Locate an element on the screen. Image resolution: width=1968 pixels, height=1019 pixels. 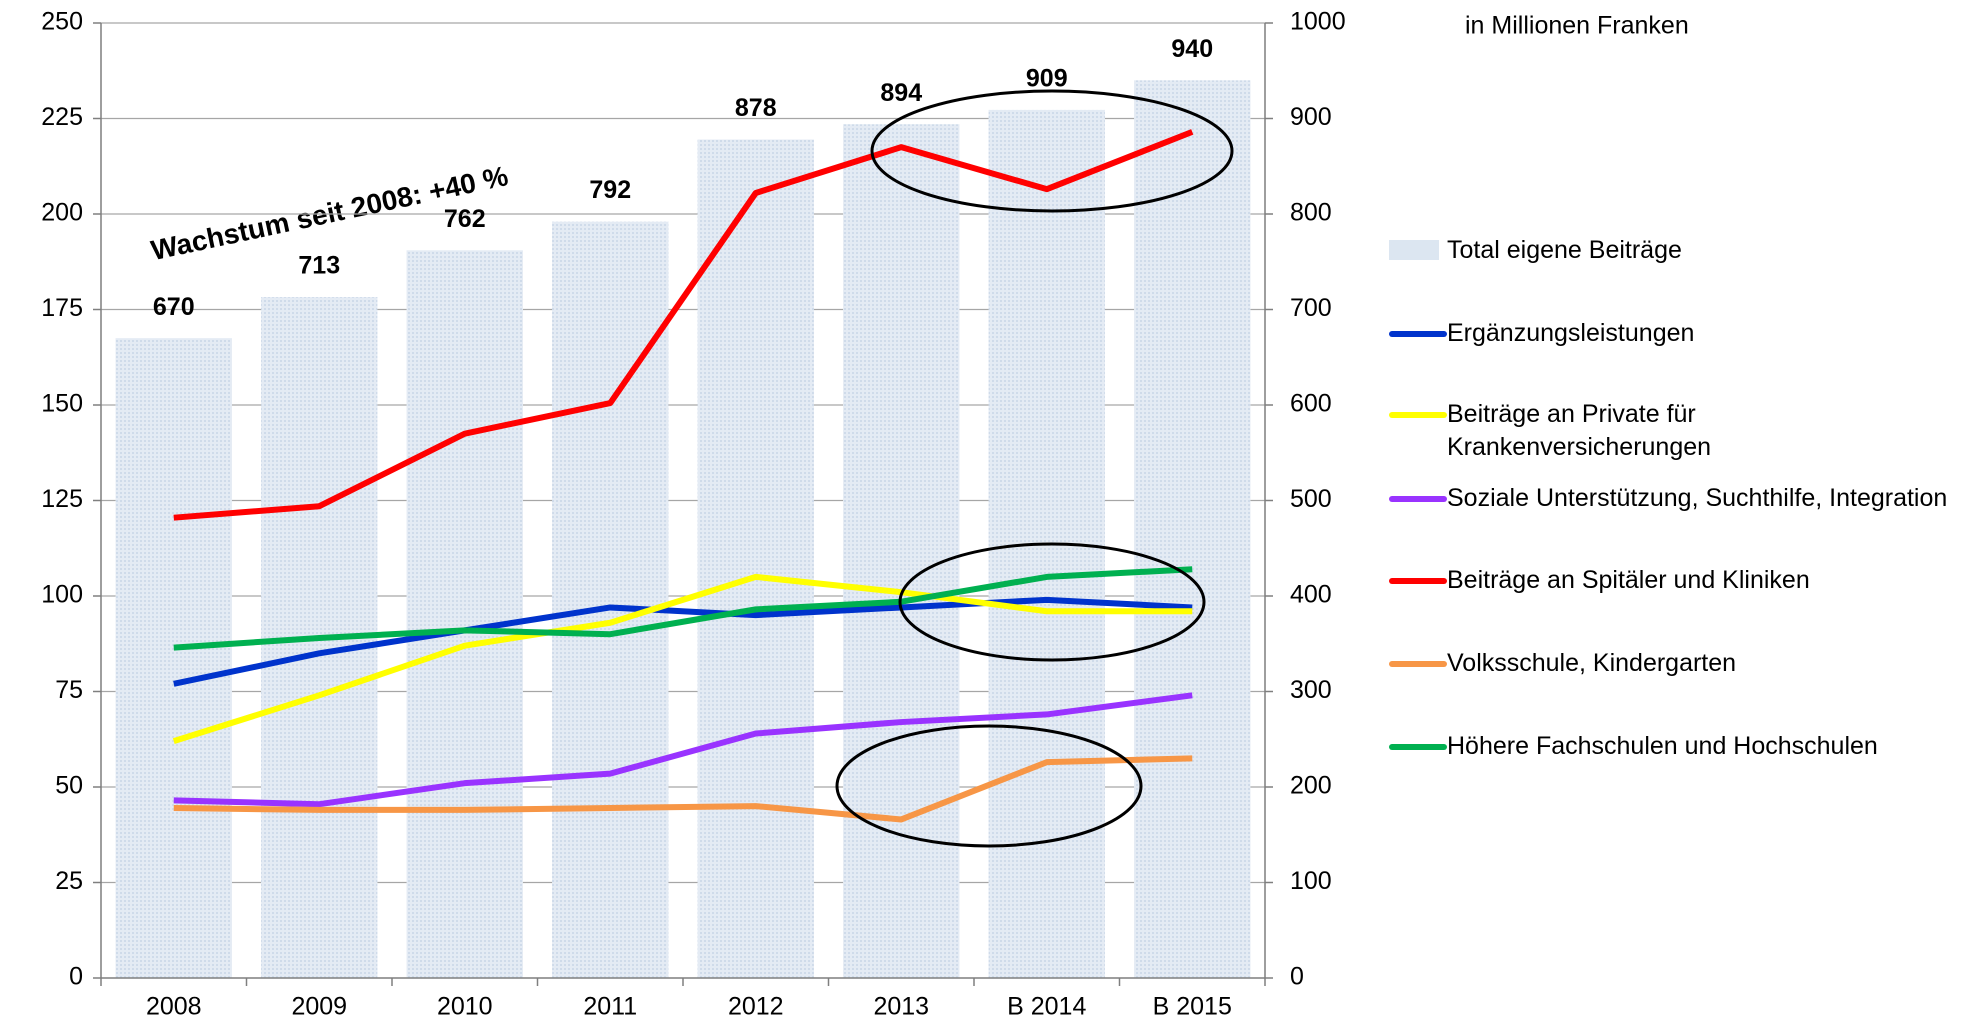
y2-tick-label: 0 is located at coordinates (1297, 977).